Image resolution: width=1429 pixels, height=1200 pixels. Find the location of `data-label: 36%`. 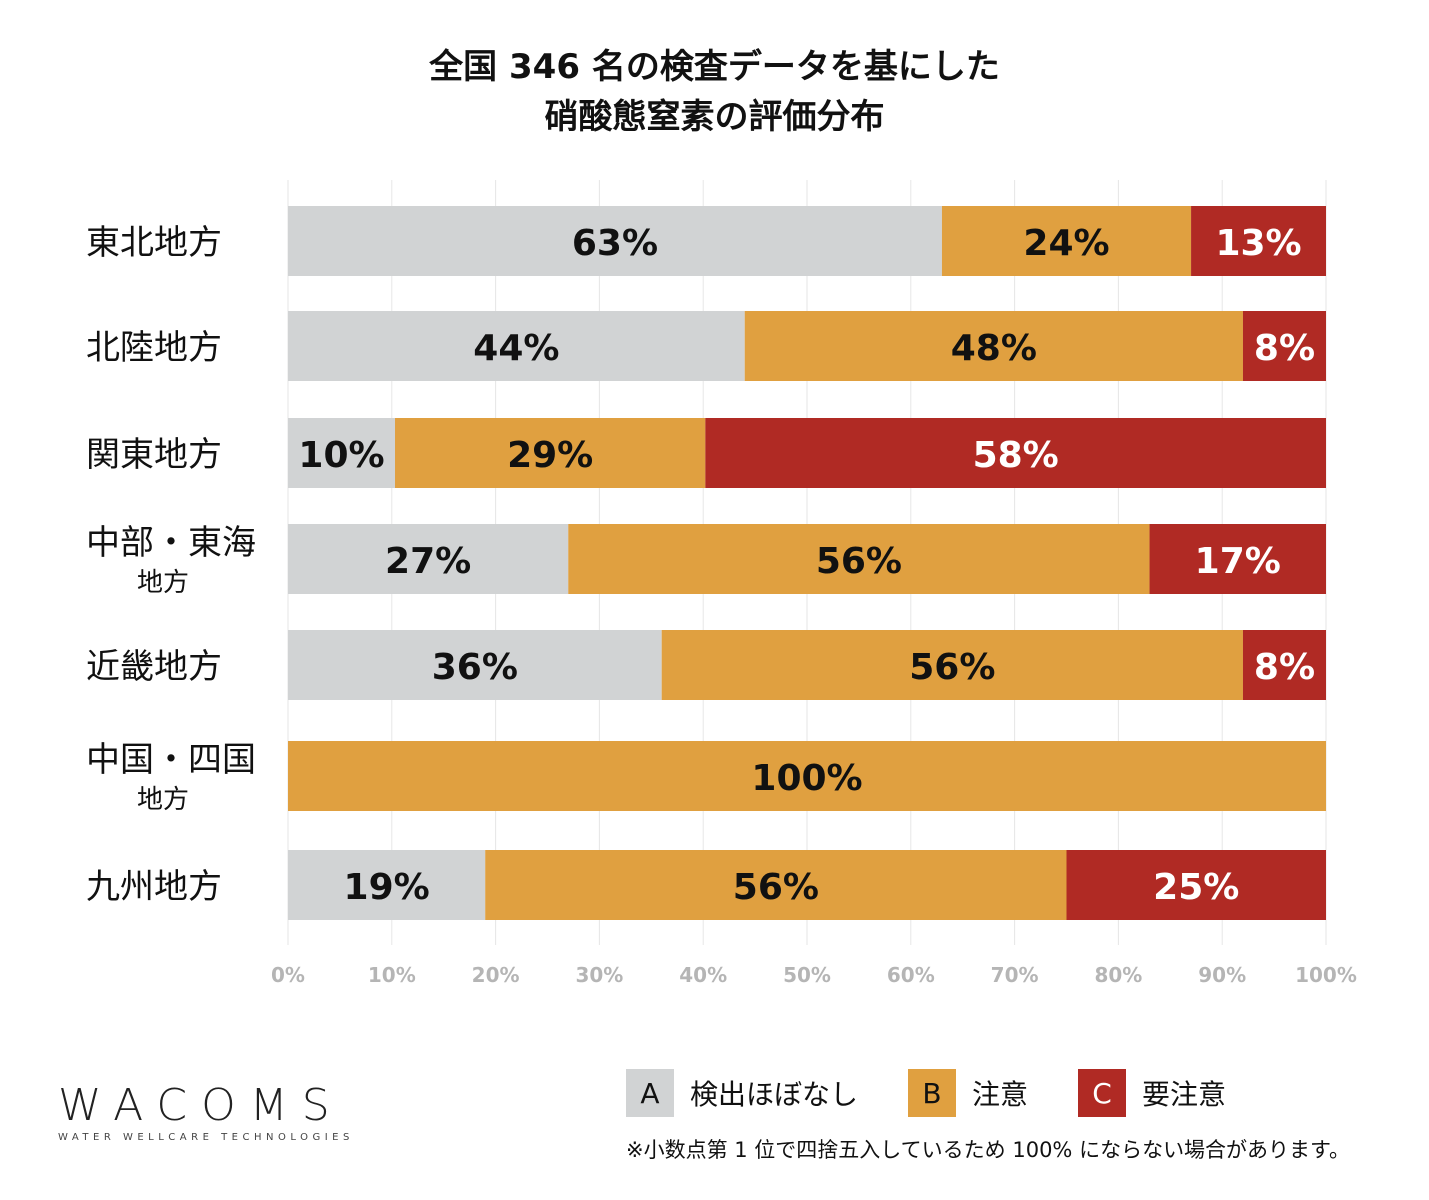

data-label: 36% is located at coordinates (475, 667).